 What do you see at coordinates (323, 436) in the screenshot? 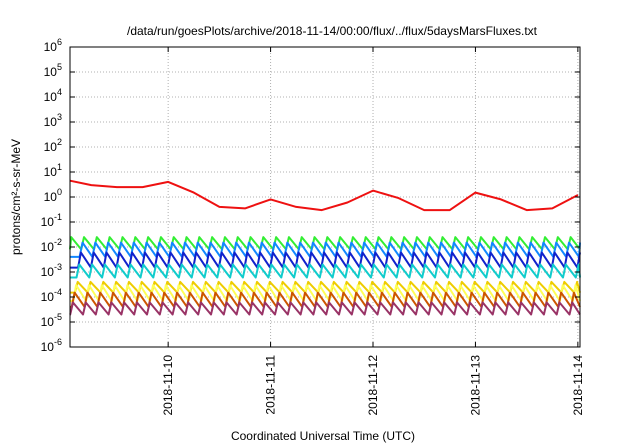
I see `x-axis-label: Coordinated Universal Time (UTC)` at bounding box center [323, 436].